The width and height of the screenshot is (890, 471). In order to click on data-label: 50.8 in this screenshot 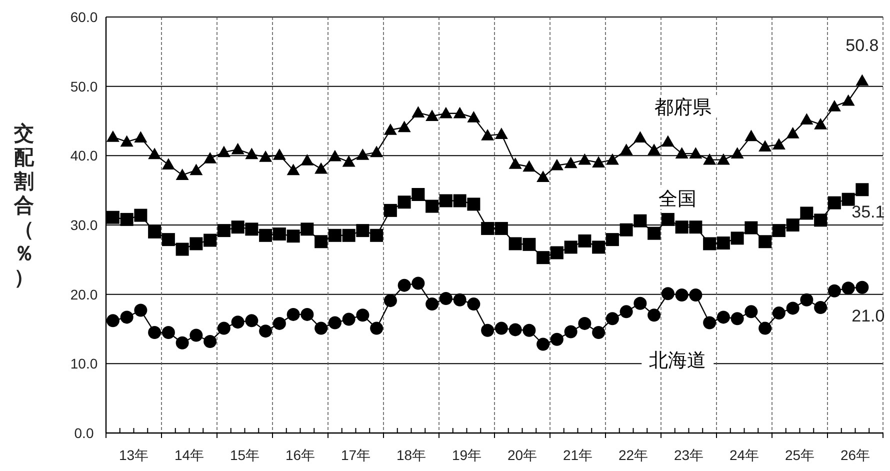, I will do `click(862, 45)`.